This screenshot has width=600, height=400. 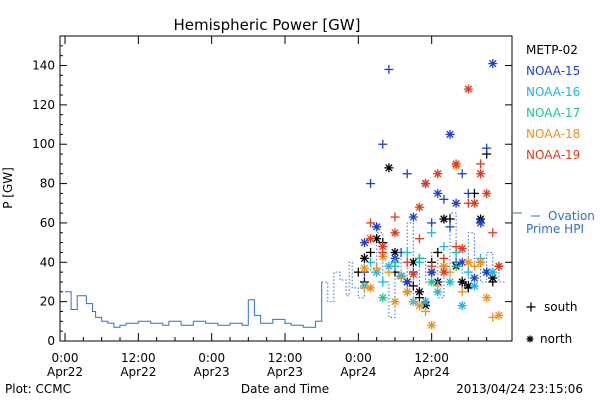 I want to click on ovation-hpi-line-dotted, so click(x=413, y=265).